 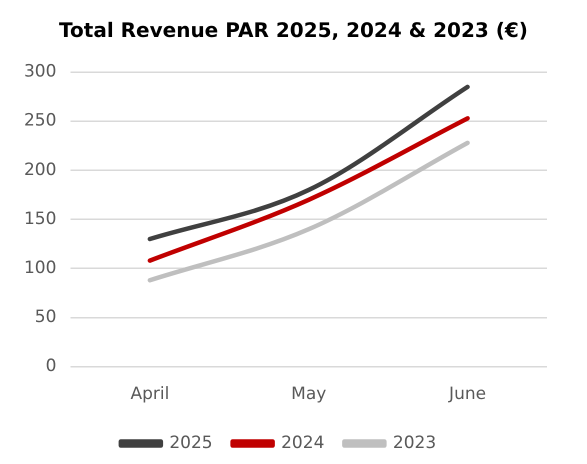 What do you see at coordinates (40, 72) in the screenshot?
I see `y-tick-label: 300` at bounding box center [40, 72].